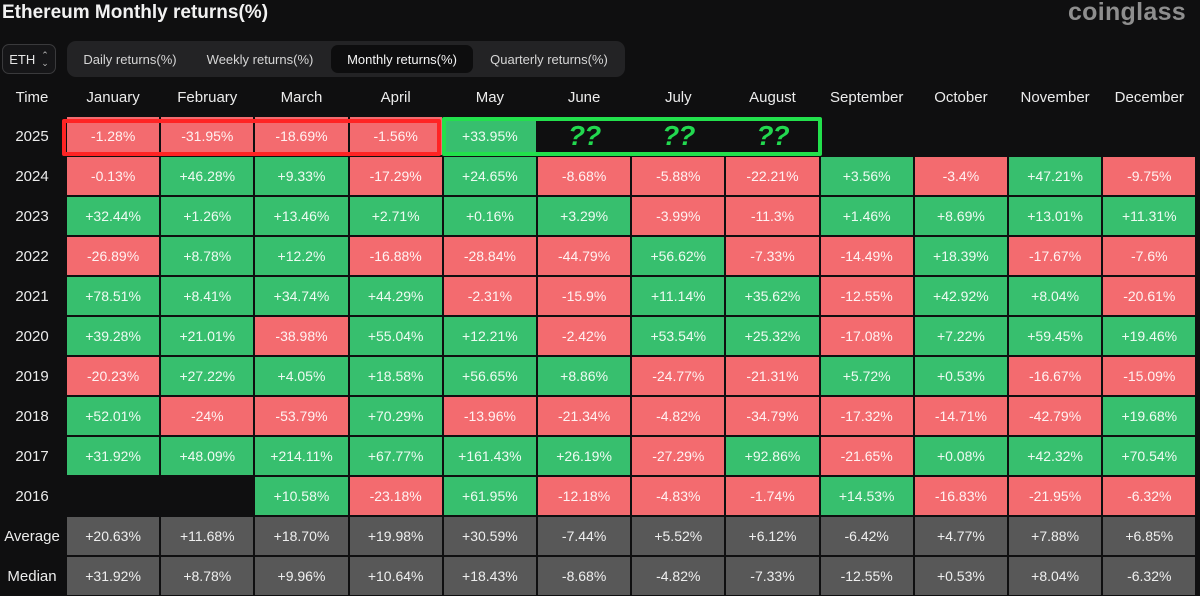  Describe the element at coordinates (113, 376) in the screenshot. I see `return-cell: -20.23%` at that location.